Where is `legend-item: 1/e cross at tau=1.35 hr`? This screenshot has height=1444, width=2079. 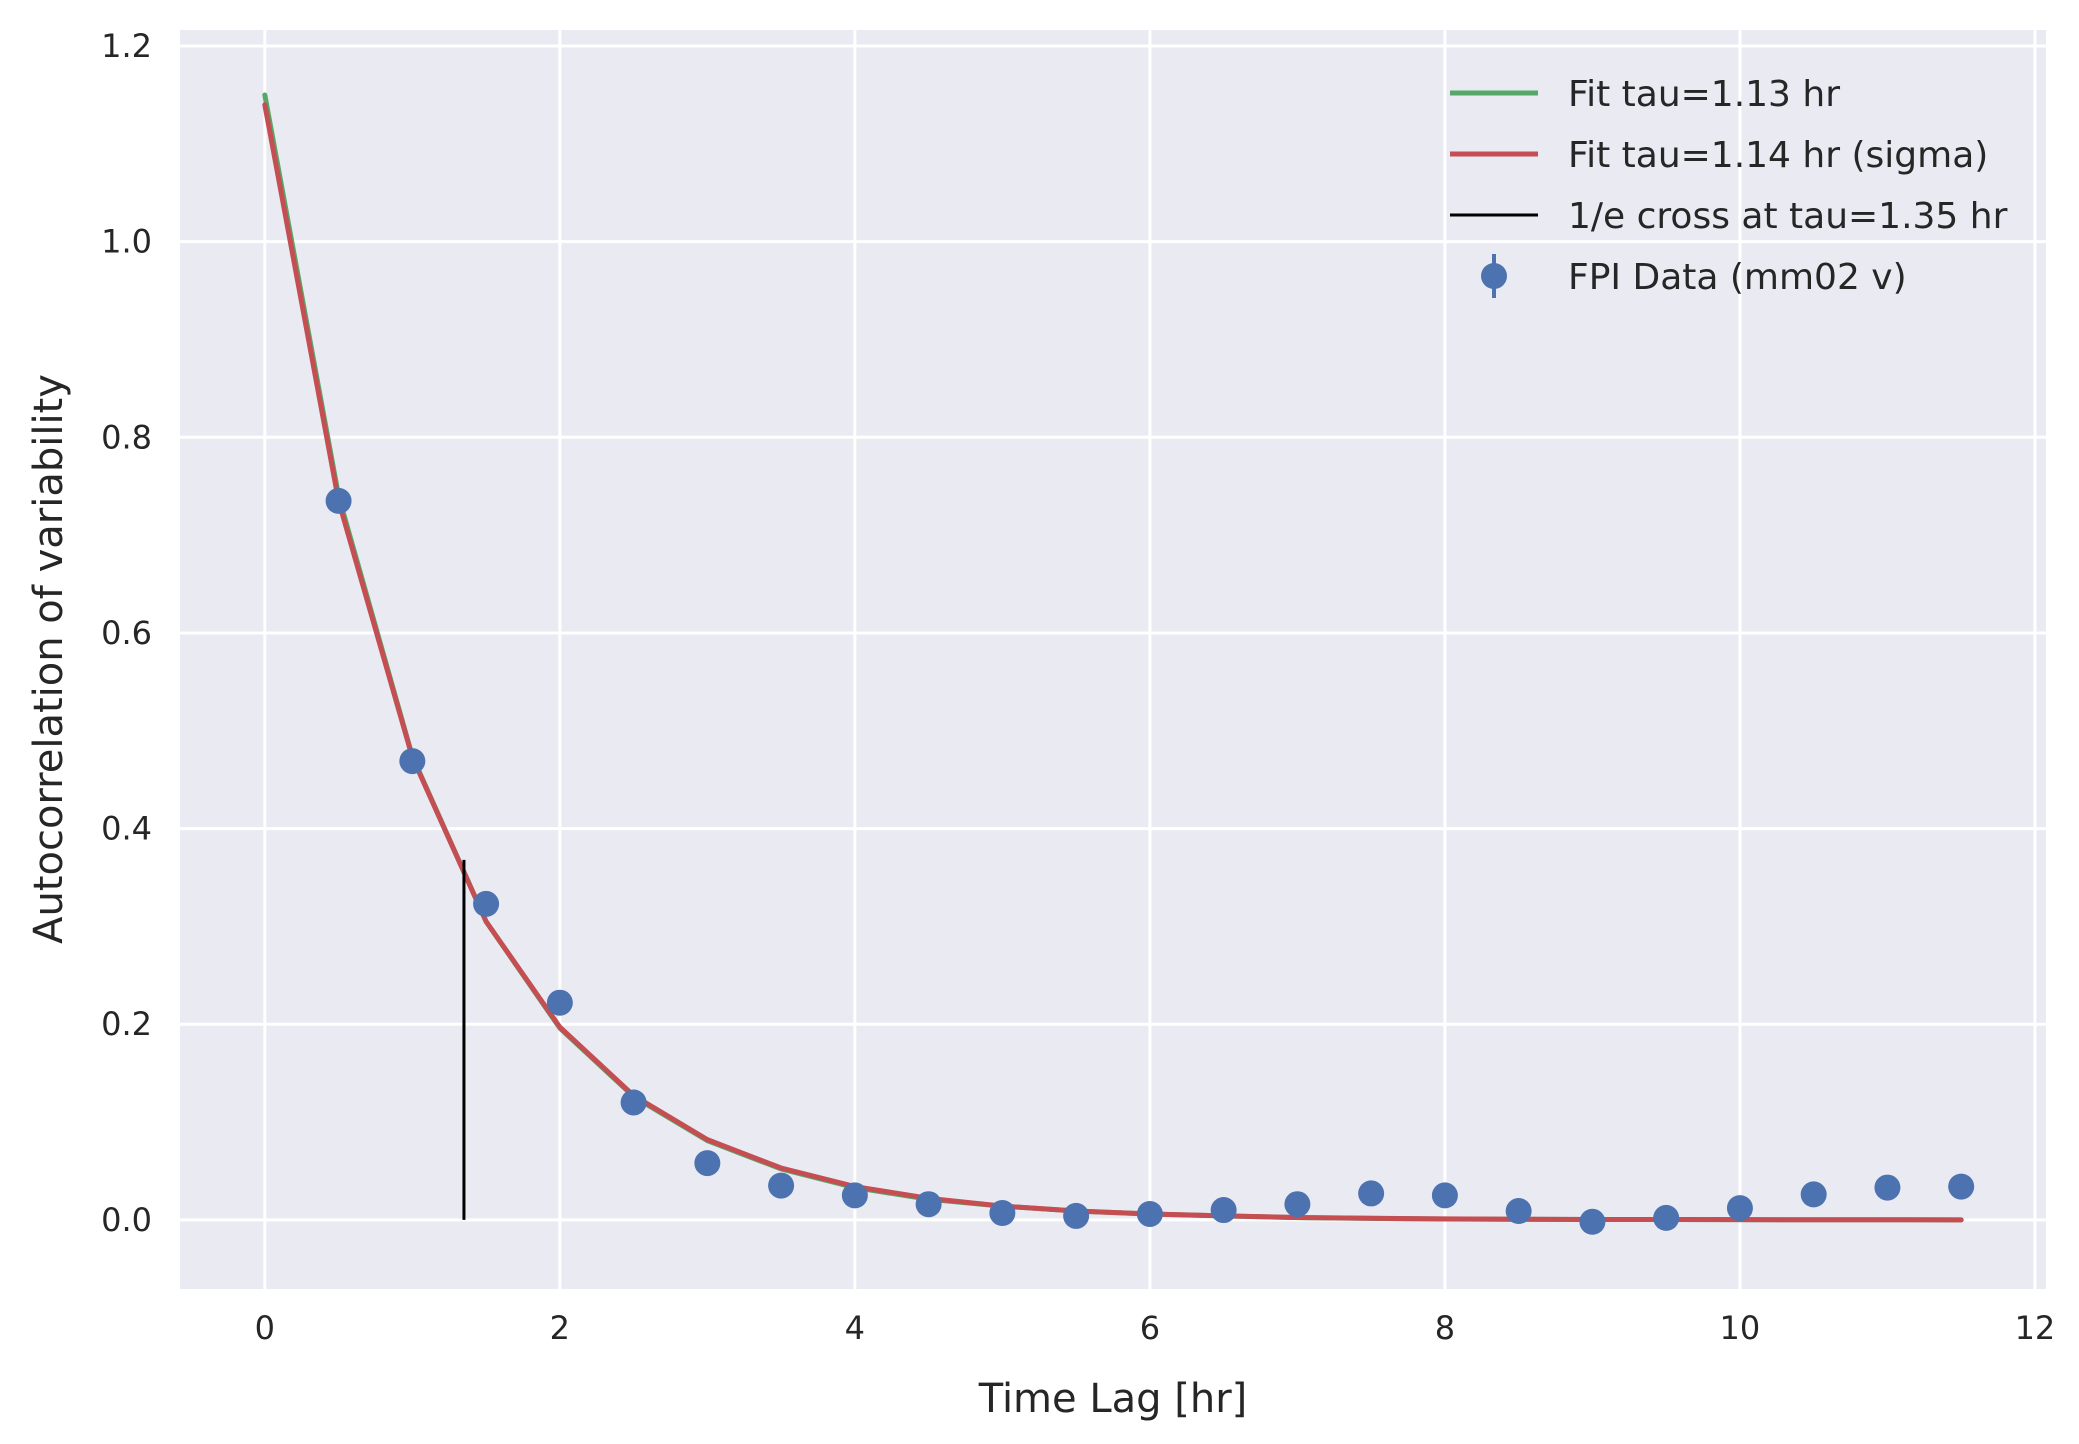
legend-item: 1/e cross at tau=1.35 hr is located at coordinates (1729, 216).